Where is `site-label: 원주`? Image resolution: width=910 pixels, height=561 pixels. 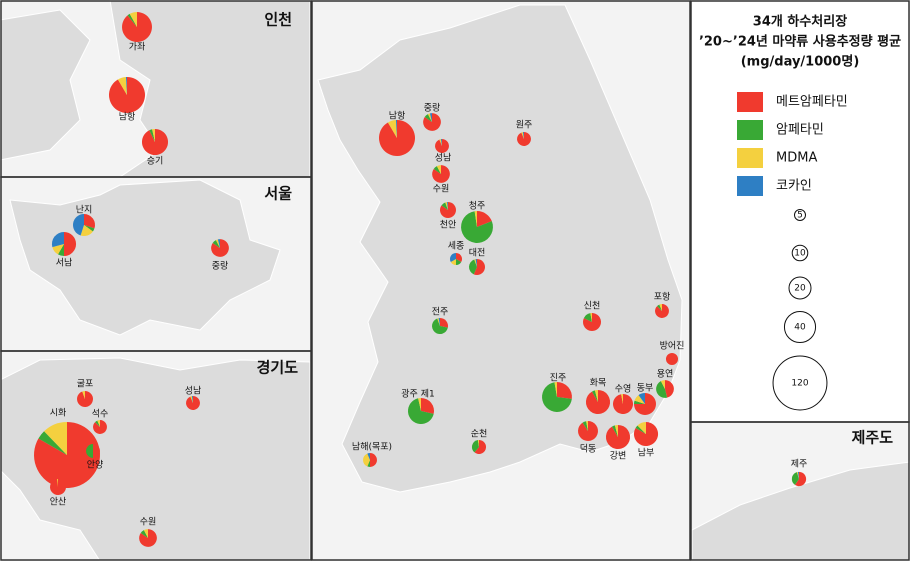 site-label: 원주 is located at coordinates (524, 125).